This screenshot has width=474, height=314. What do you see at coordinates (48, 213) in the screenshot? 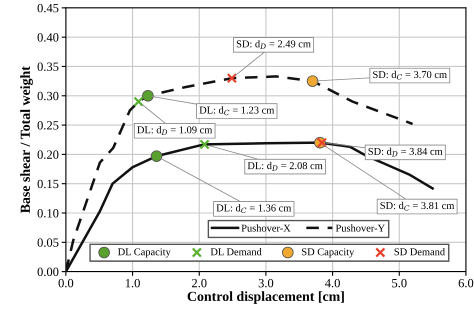
I see `y-tick-label: 0.10` at bounding box center [48, 213].